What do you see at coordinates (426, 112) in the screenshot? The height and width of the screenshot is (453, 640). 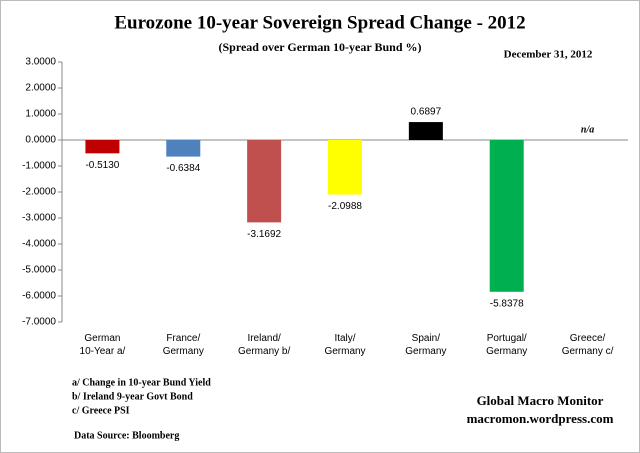 I see `value-label: 0.6897` at bounding box center [426, 112].